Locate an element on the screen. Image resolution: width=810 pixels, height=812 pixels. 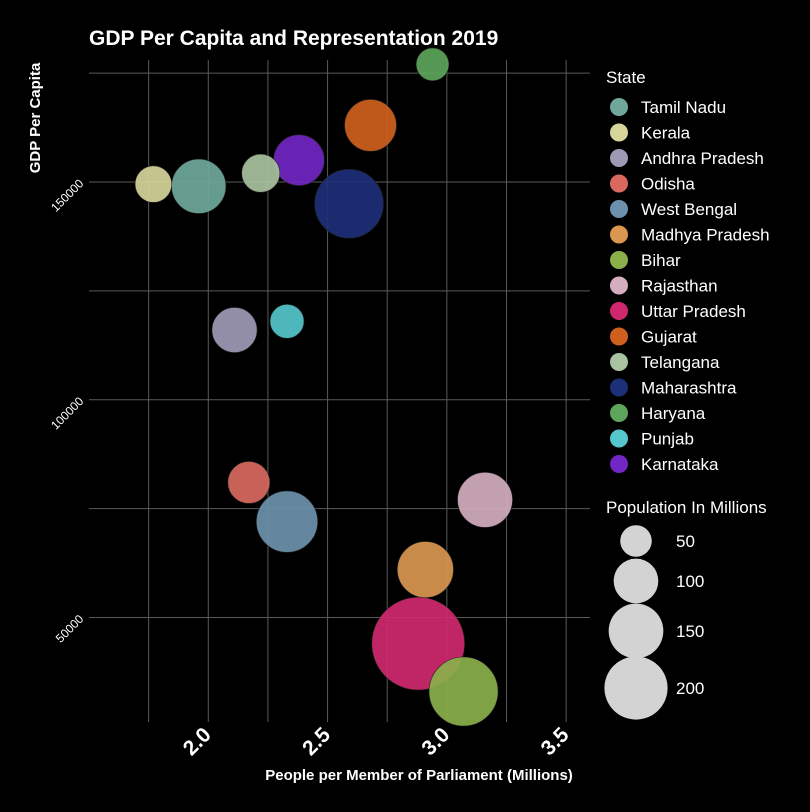
x-tick-label: 2.5 is located at coordinates (316, 741).